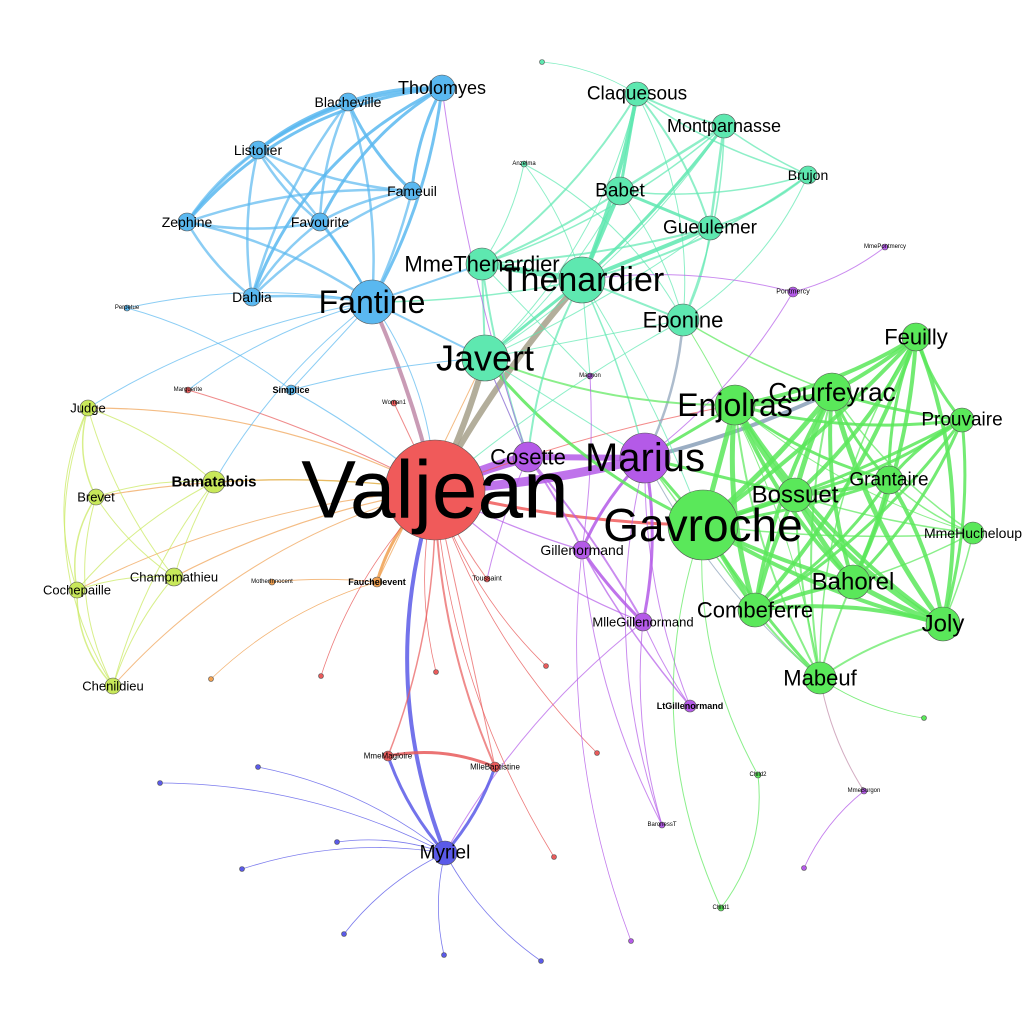  What do you see at coordinates (258, 150) in the screenshot?
I see `node-listolier` at bounding box center [258, 150].